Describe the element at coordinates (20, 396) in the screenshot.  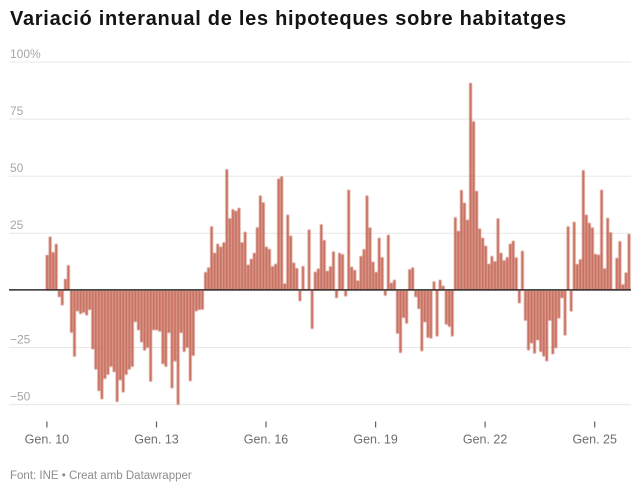
I see `svg-text: −50` at that location.